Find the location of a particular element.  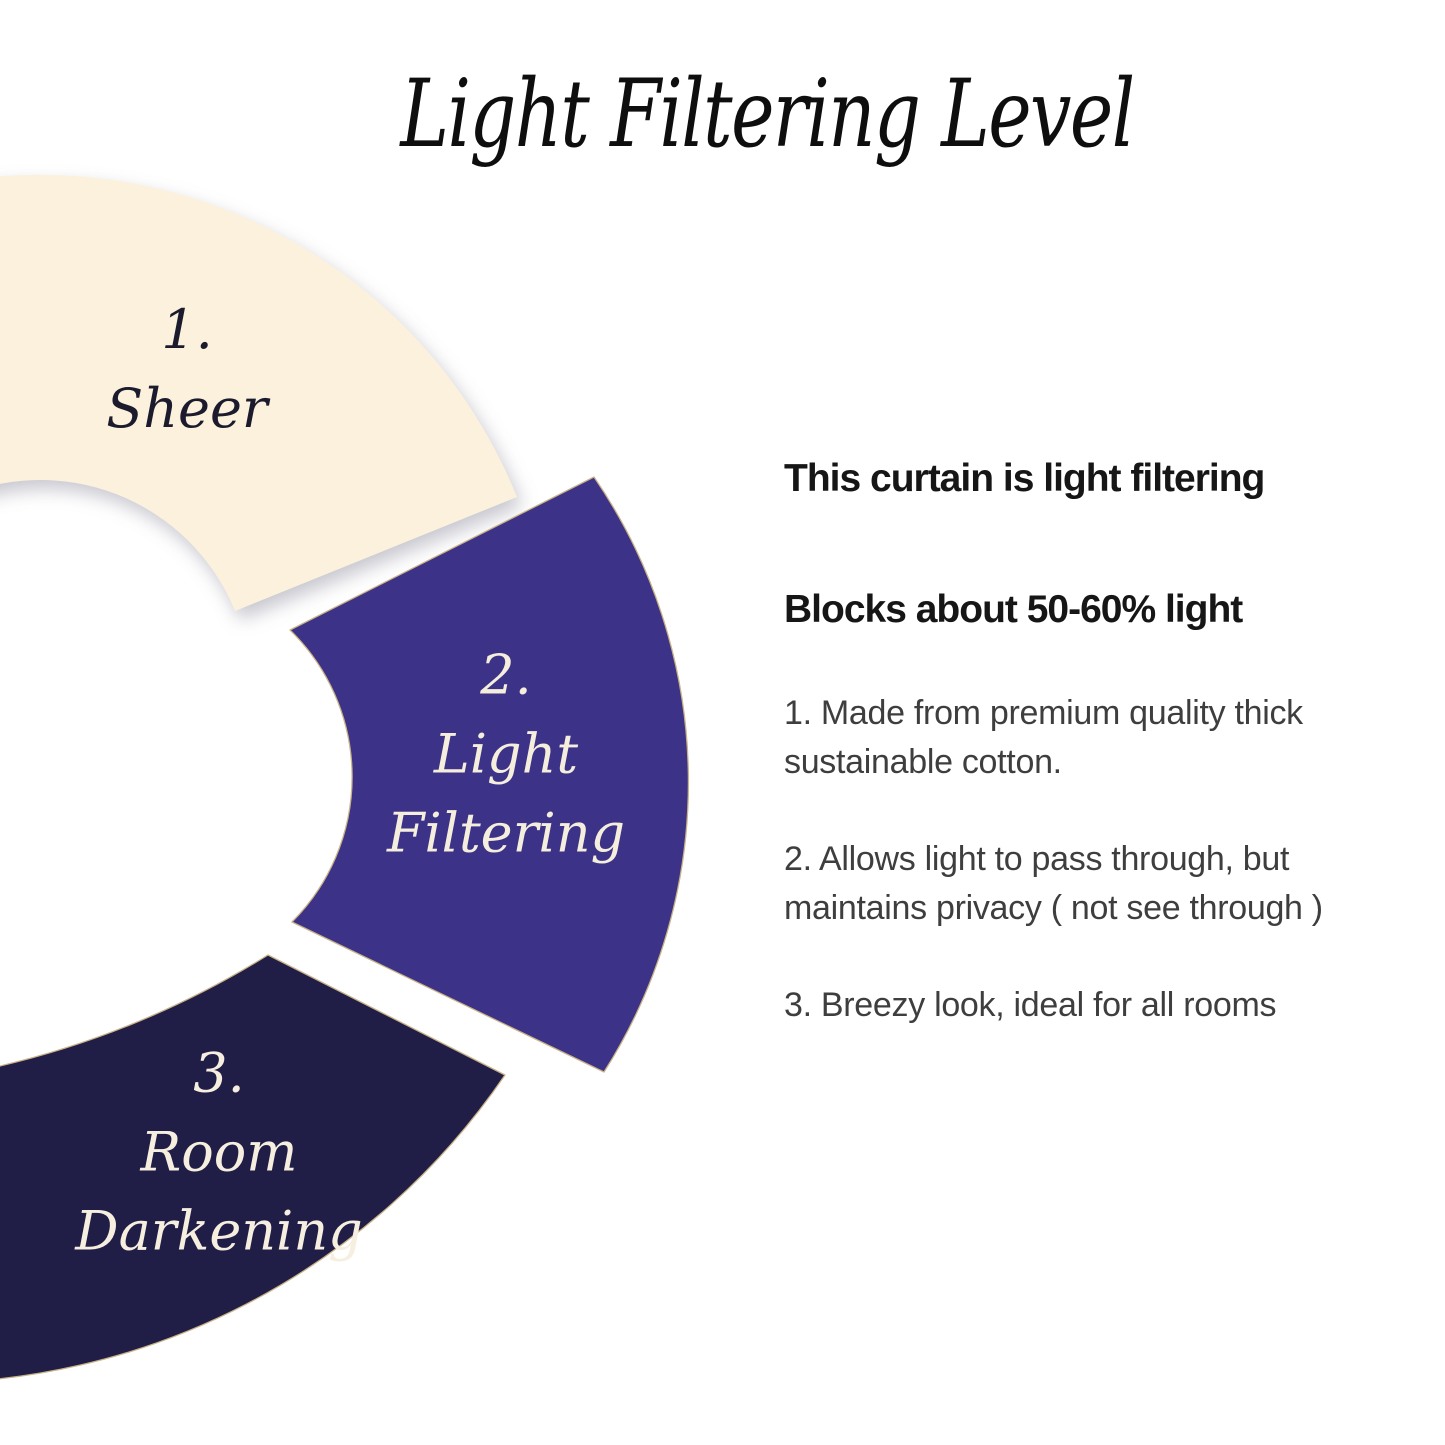

segment-name-light-filtering: Light Filtering is located at coordinates (506, 793).